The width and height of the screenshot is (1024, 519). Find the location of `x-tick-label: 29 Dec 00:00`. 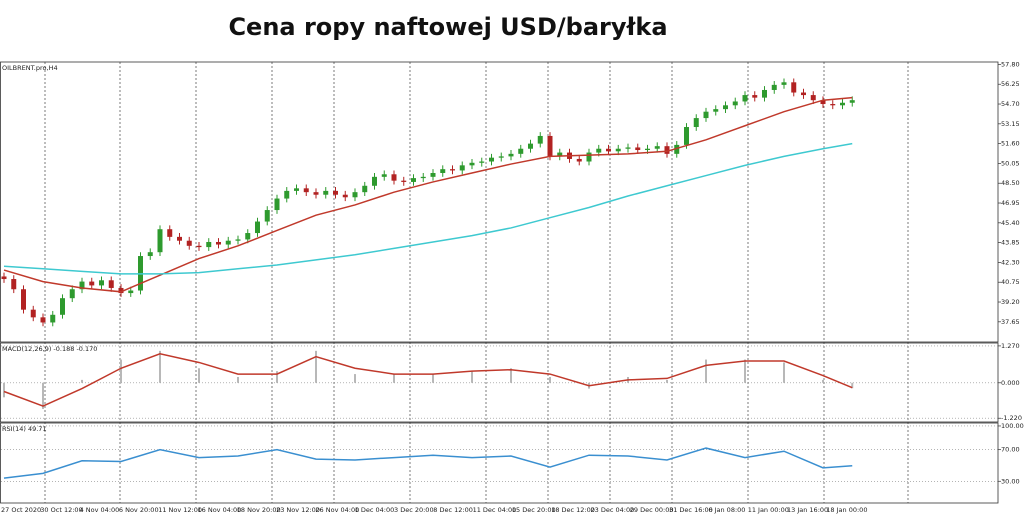

x-tick-label: 29 Dec 00:00 is located at coordinates (652, 510).